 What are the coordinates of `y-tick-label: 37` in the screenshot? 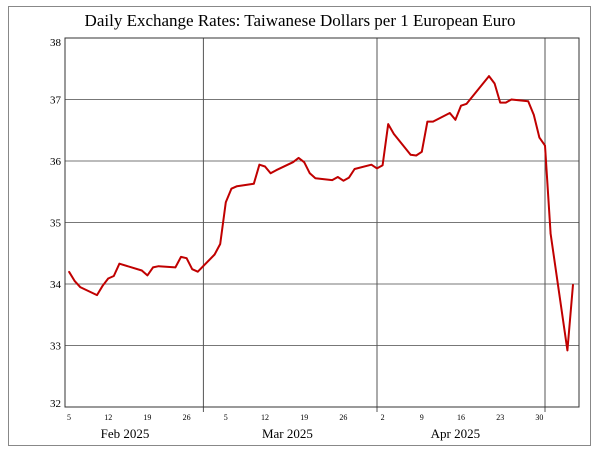 It's located at (56, 101).